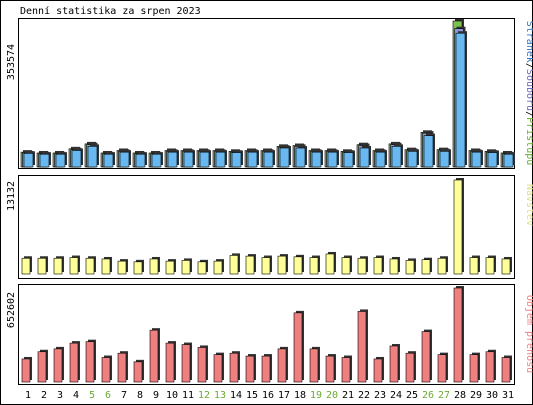 The height and width of the screenshot is (405, 533). What do you see at coordinates (44, 160) in the screenshot?
I see `bar-stránek-day-2` at bounding box center [44, 160].